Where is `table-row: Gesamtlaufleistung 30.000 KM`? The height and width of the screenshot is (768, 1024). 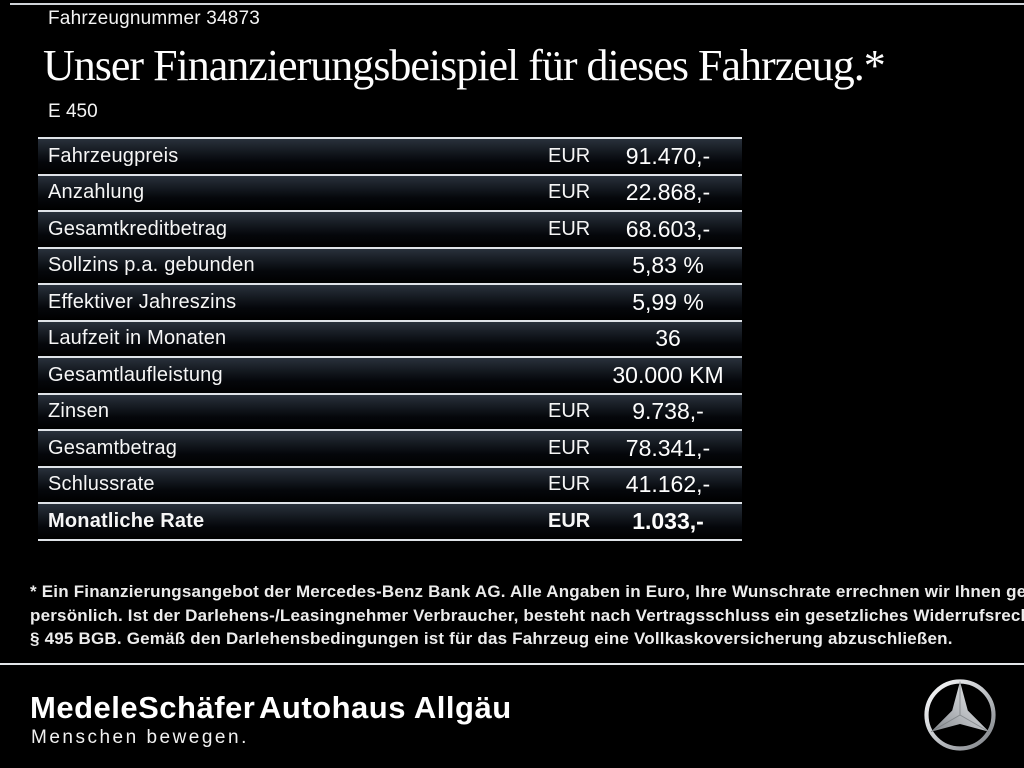 table-row: Gesamtlaufleistung 30.000 KM is located at coordinates (390, 374).